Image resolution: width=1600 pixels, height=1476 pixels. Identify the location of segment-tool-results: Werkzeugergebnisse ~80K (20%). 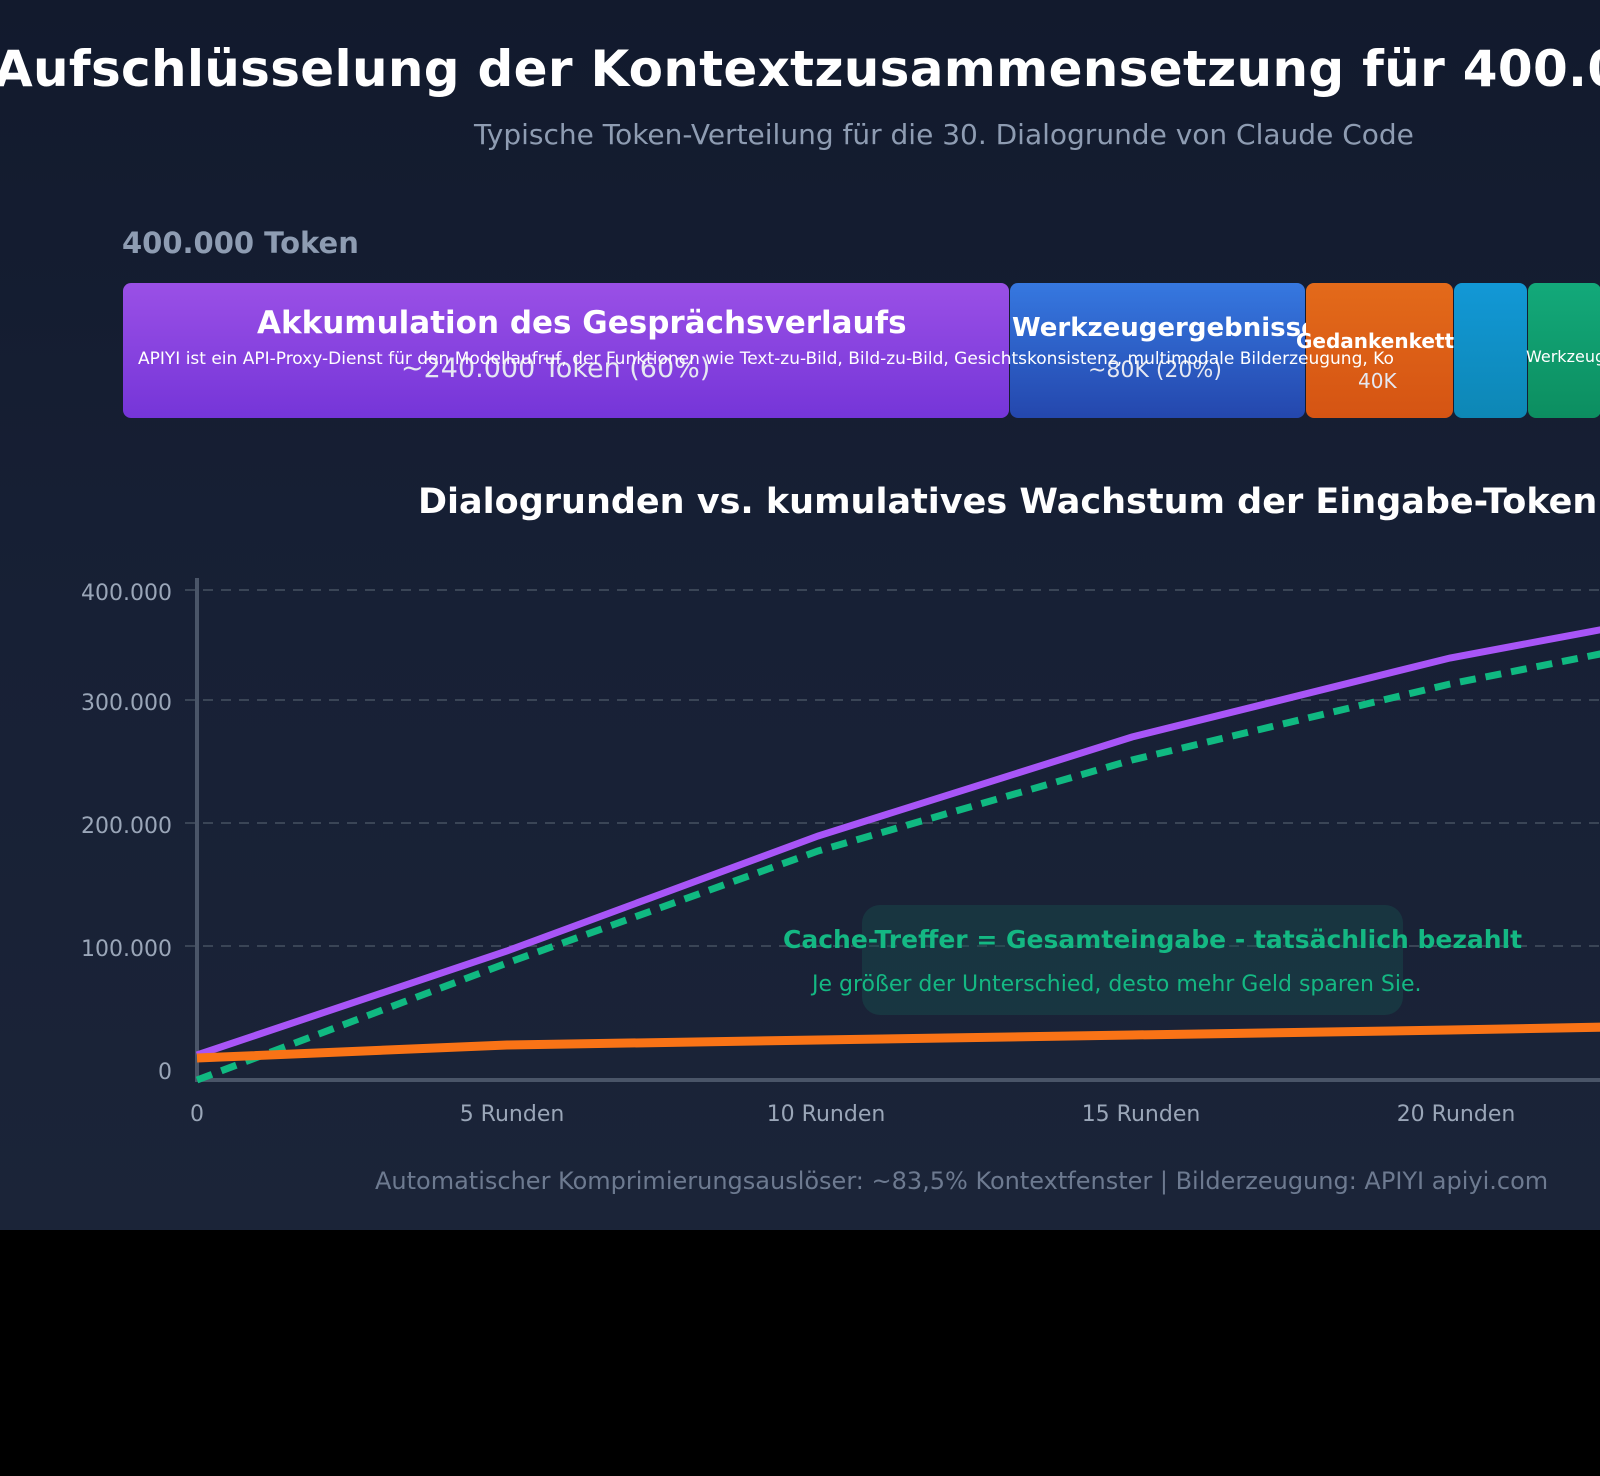
(1164, 350).